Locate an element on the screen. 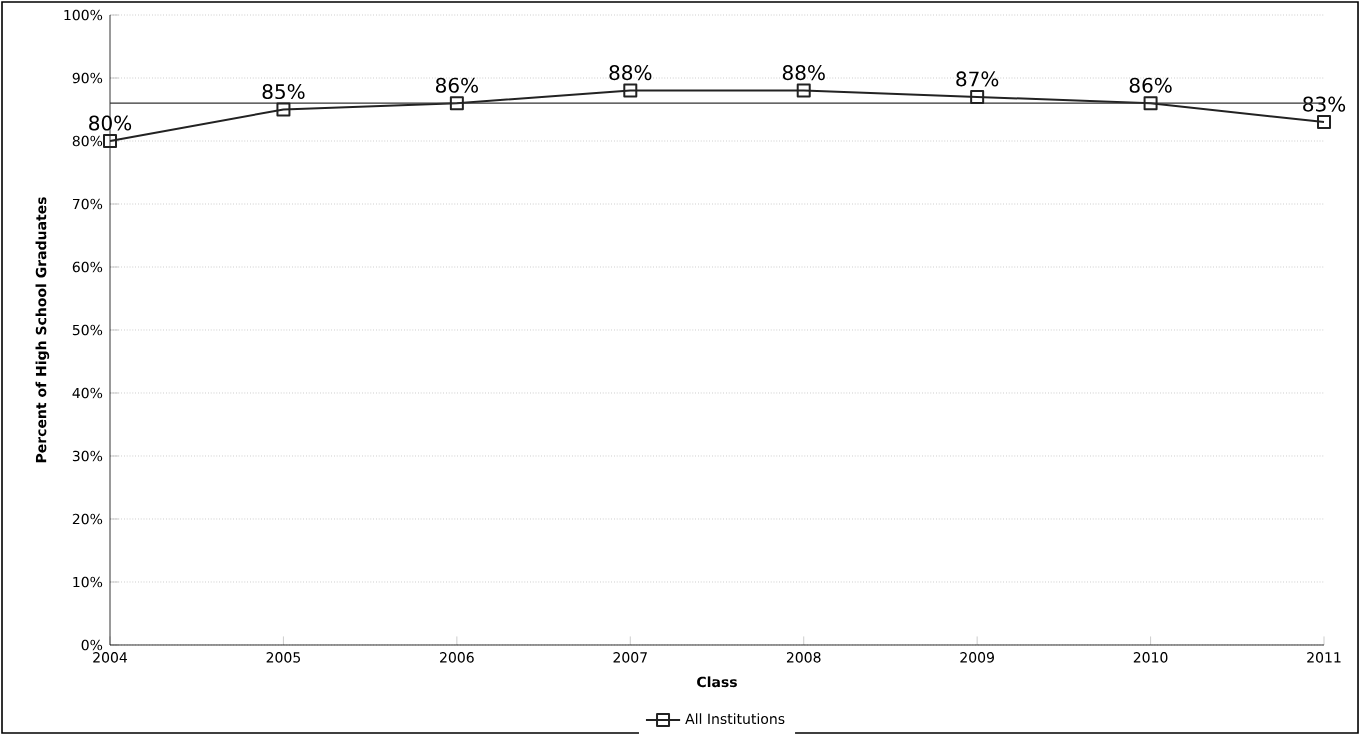 This screenshot has height=735, width=1360. y-tick-label: 20% is located at coordinates (87, 519).